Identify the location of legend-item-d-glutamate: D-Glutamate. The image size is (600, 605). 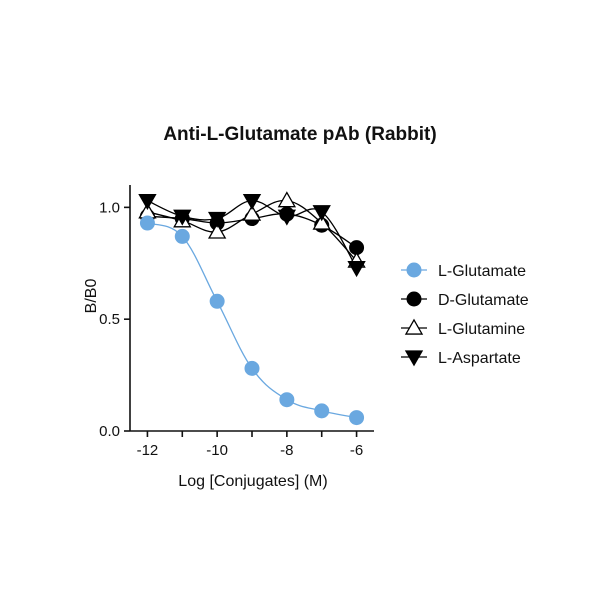
(465, 300).